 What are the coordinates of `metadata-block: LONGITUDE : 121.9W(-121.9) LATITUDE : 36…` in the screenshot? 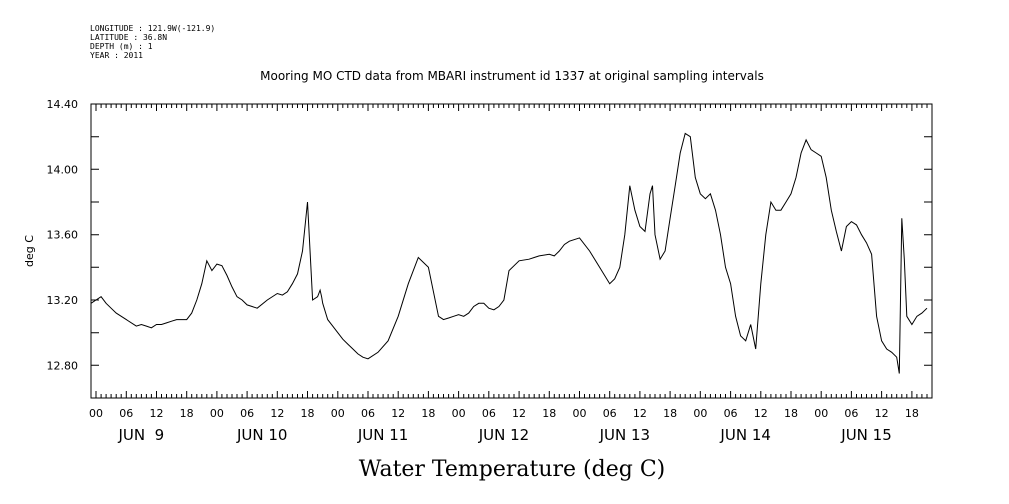 It's located at (152, 42).